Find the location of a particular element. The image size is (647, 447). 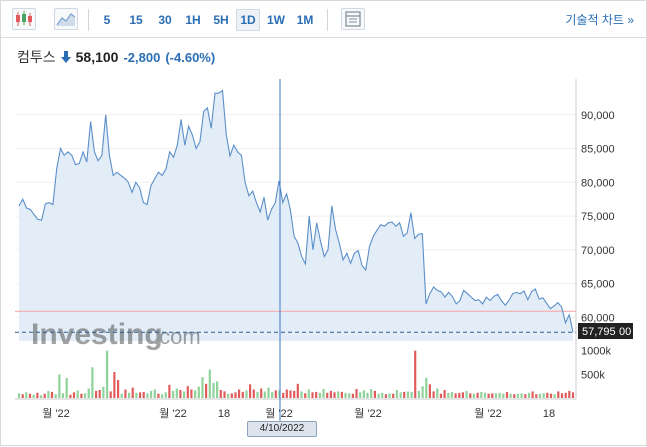

crosshair-date-label: 4/10/2022 is located at coordinates (282, 429).